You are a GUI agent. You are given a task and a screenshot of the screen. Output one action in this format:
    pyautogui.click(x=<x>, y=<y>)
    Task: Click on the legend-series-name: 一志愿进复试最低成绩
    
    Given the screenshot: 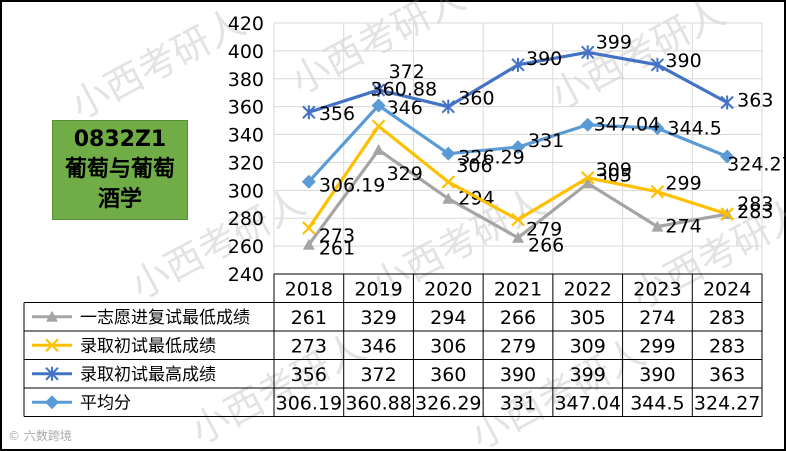 What is the action you would take?
    pyautogui.click(x=165, y=318)
    